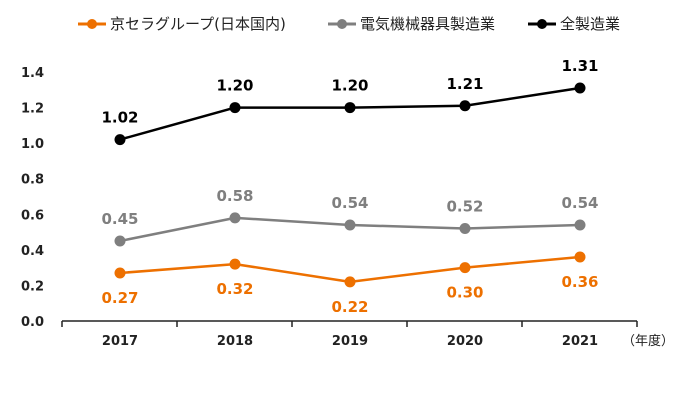 Image resolution: width=700 pixels, height=409 pixels. What do you see at coordinates (32, 322) in the screenshot?
I see `y-tick-label: 0.0` at bounding box center [32, 322].